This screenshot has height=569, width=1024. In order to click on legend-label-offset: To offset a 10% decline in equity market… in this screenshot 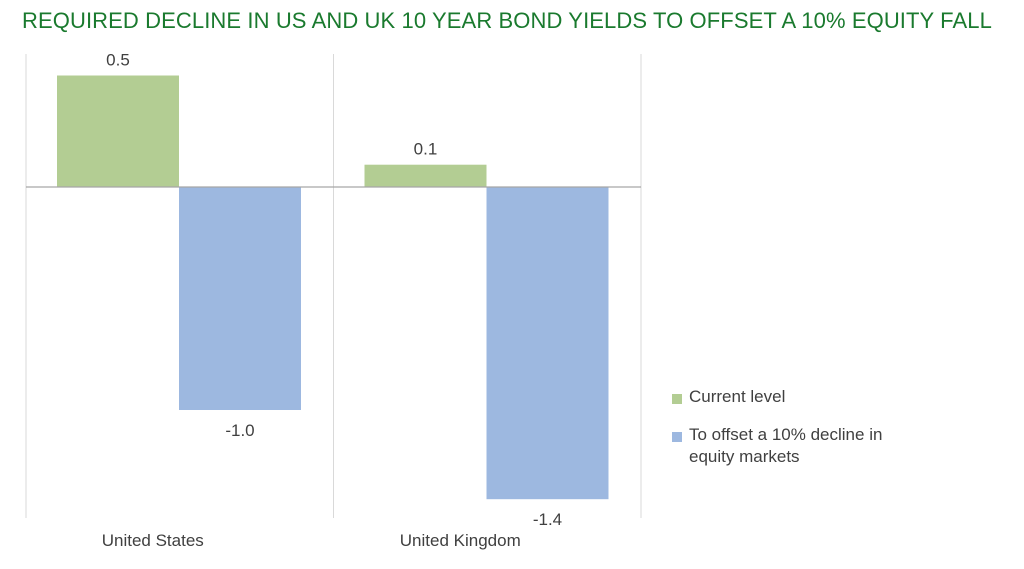, I will do `click(786, 445)`.